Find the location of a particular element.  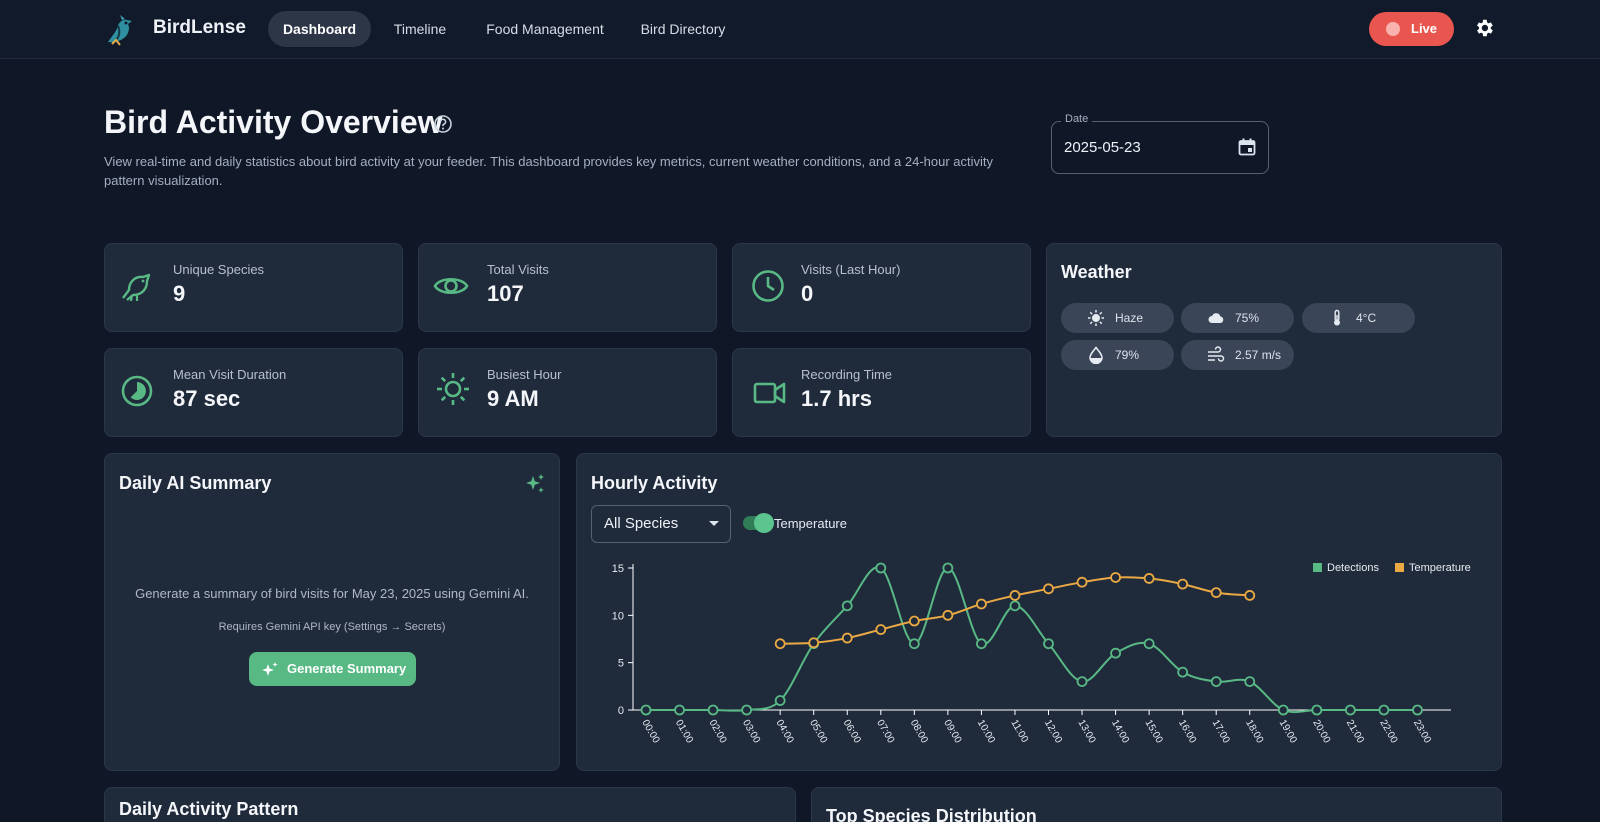

x-tick-label: 03:00 is located at coordinates (751, 732).